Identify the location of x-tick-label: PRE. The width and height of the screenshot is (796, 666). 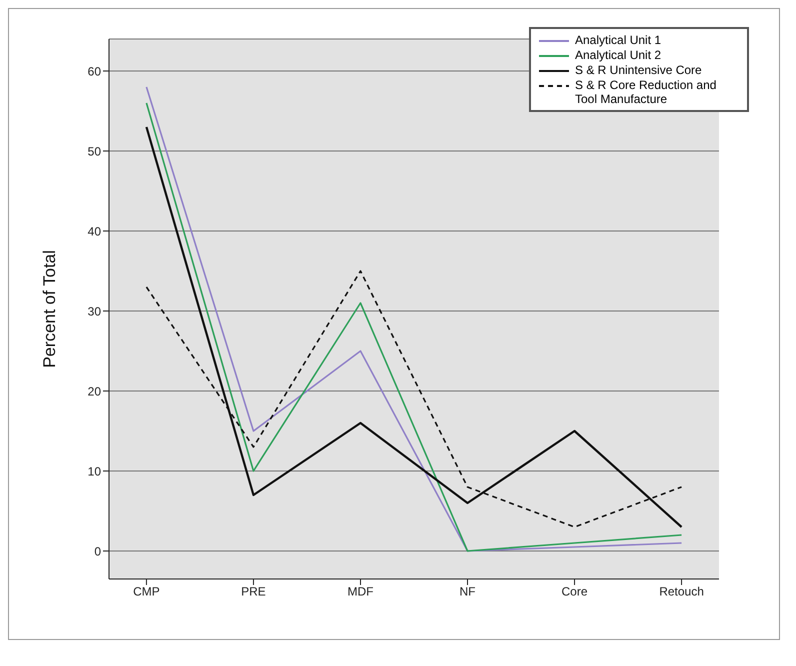
(253, 591).